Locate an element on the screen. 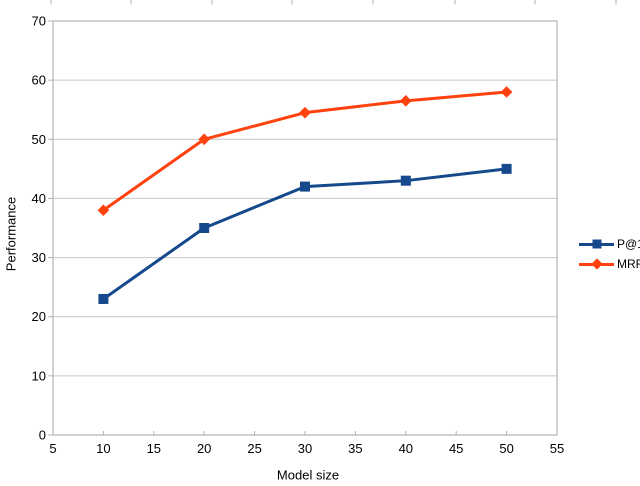 Image resolution: width=640 pixels, height=486 pixels. x-tick-label: 25 is located at coordinates (254, 448).